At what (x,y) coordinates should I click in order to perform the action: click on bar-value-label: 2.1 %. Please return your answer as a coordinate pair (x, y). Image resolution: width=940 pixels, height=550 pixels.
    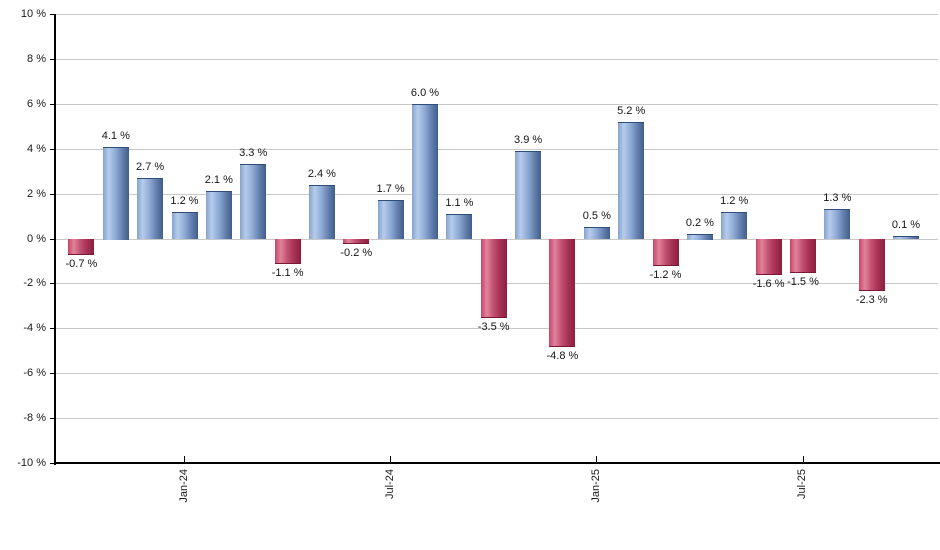
    Looking at the image, I should click on (218, 180).